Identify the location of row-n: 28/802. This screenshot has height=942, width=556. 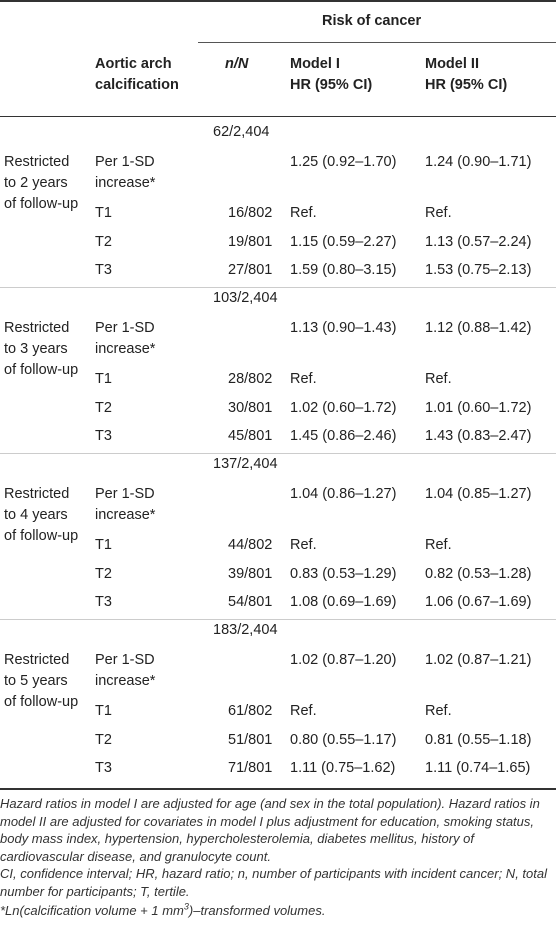
(250, 379).